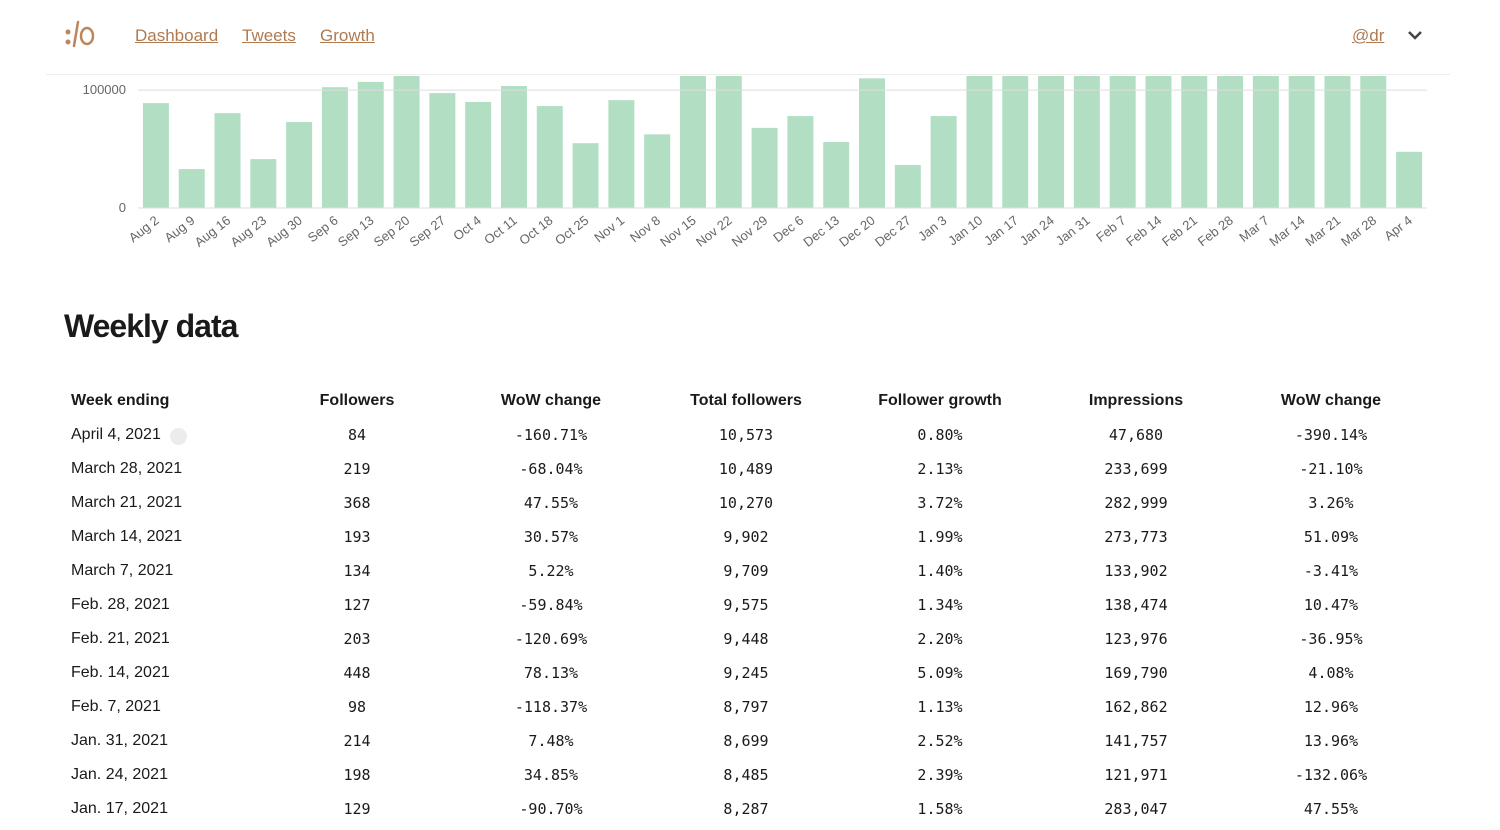  Describe the element at coordinates (1331, 435) in the screenshot. I see `table-cell: -390.14%` at that location.